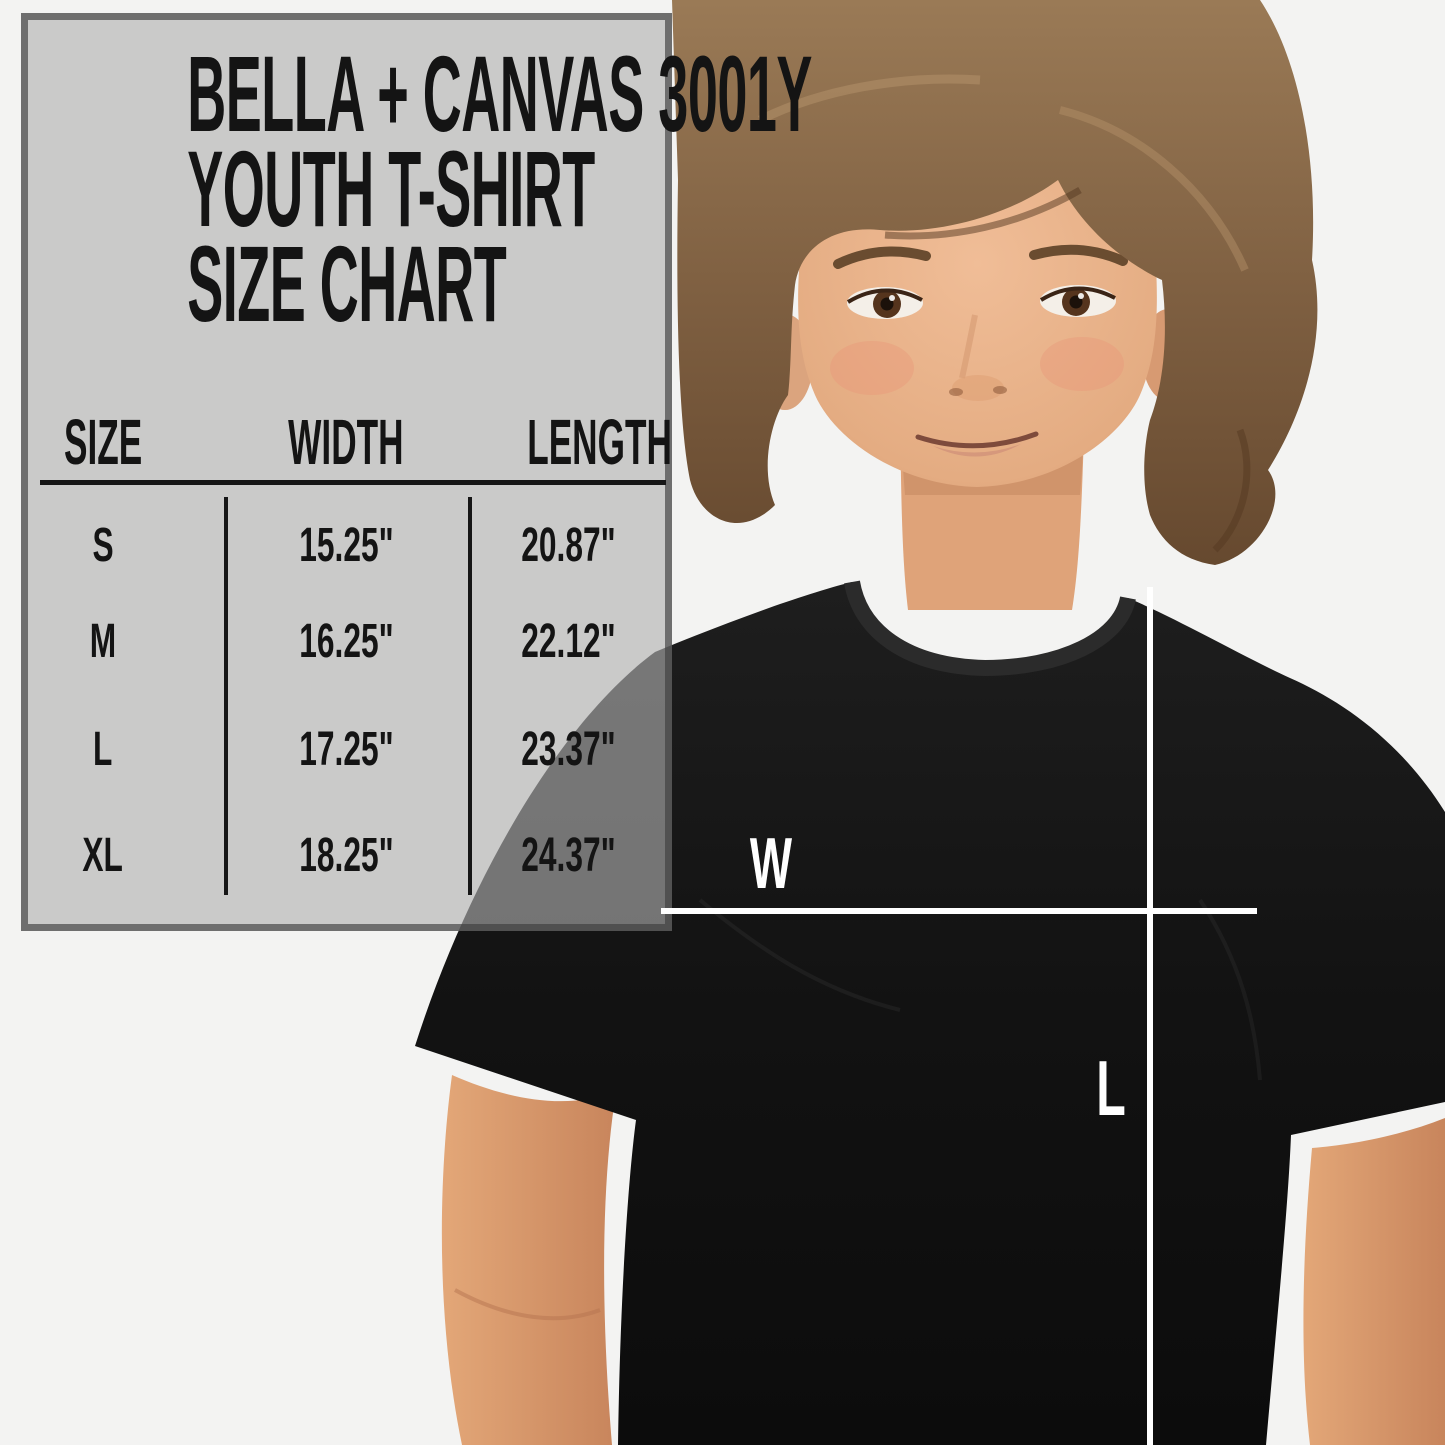 The image size is (1445, 1445). What do you see at coordinates (1150, 1016) in the screenshot?
I see `length-measure-line` at bounding box center [1150, 1016].